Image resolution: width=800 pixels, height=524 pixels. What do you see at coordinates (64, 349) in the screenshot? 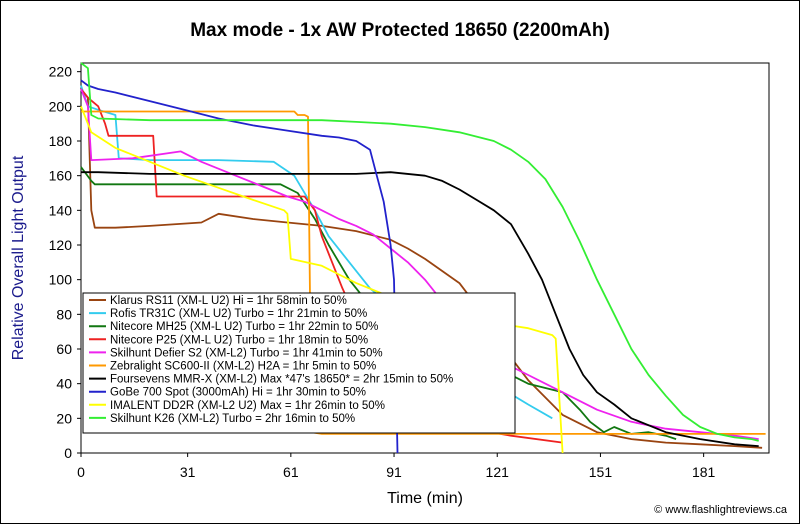
I see `y-tick-label: 60` at bounding box center [64, 349].